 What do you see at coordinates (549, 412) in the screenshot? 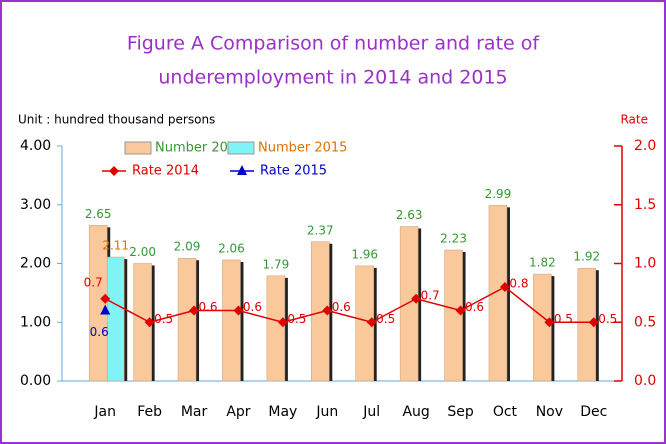
I see `x-tick-label: Nov` at bounding box center [549, 412].